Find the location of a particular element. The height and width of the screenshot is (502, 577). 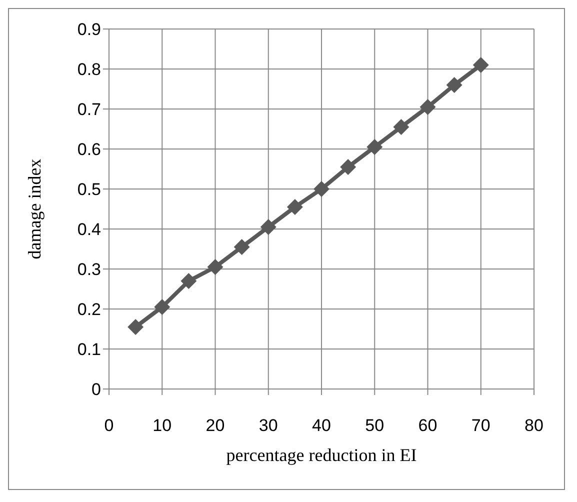

y-tick-label: 0.1 is located at coordinates (89, 350).